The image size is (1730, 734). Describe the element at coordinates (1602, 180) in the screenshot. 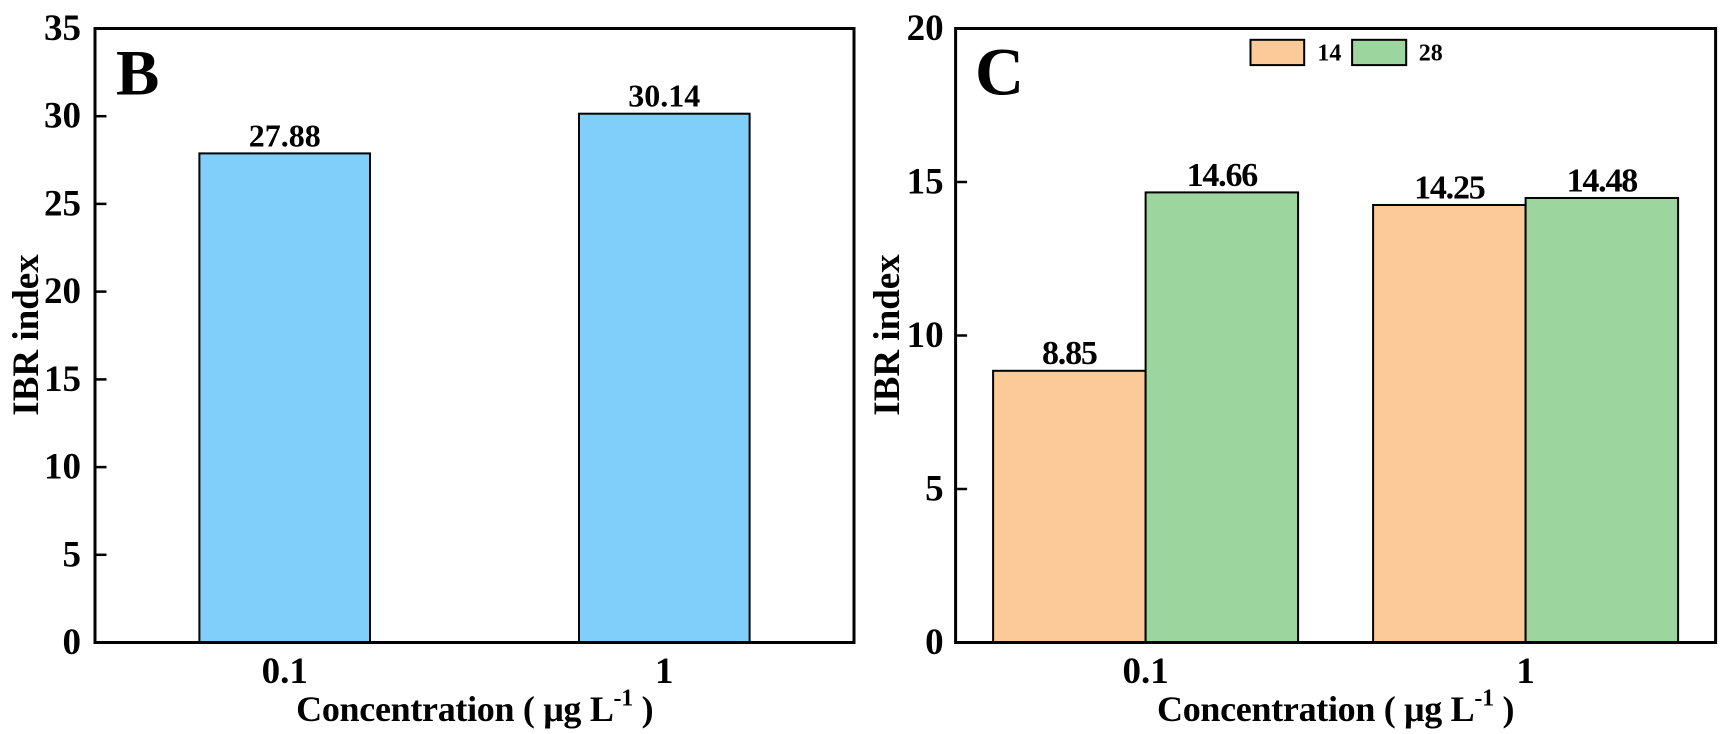

I see `svg-text: 14.48` at that location.